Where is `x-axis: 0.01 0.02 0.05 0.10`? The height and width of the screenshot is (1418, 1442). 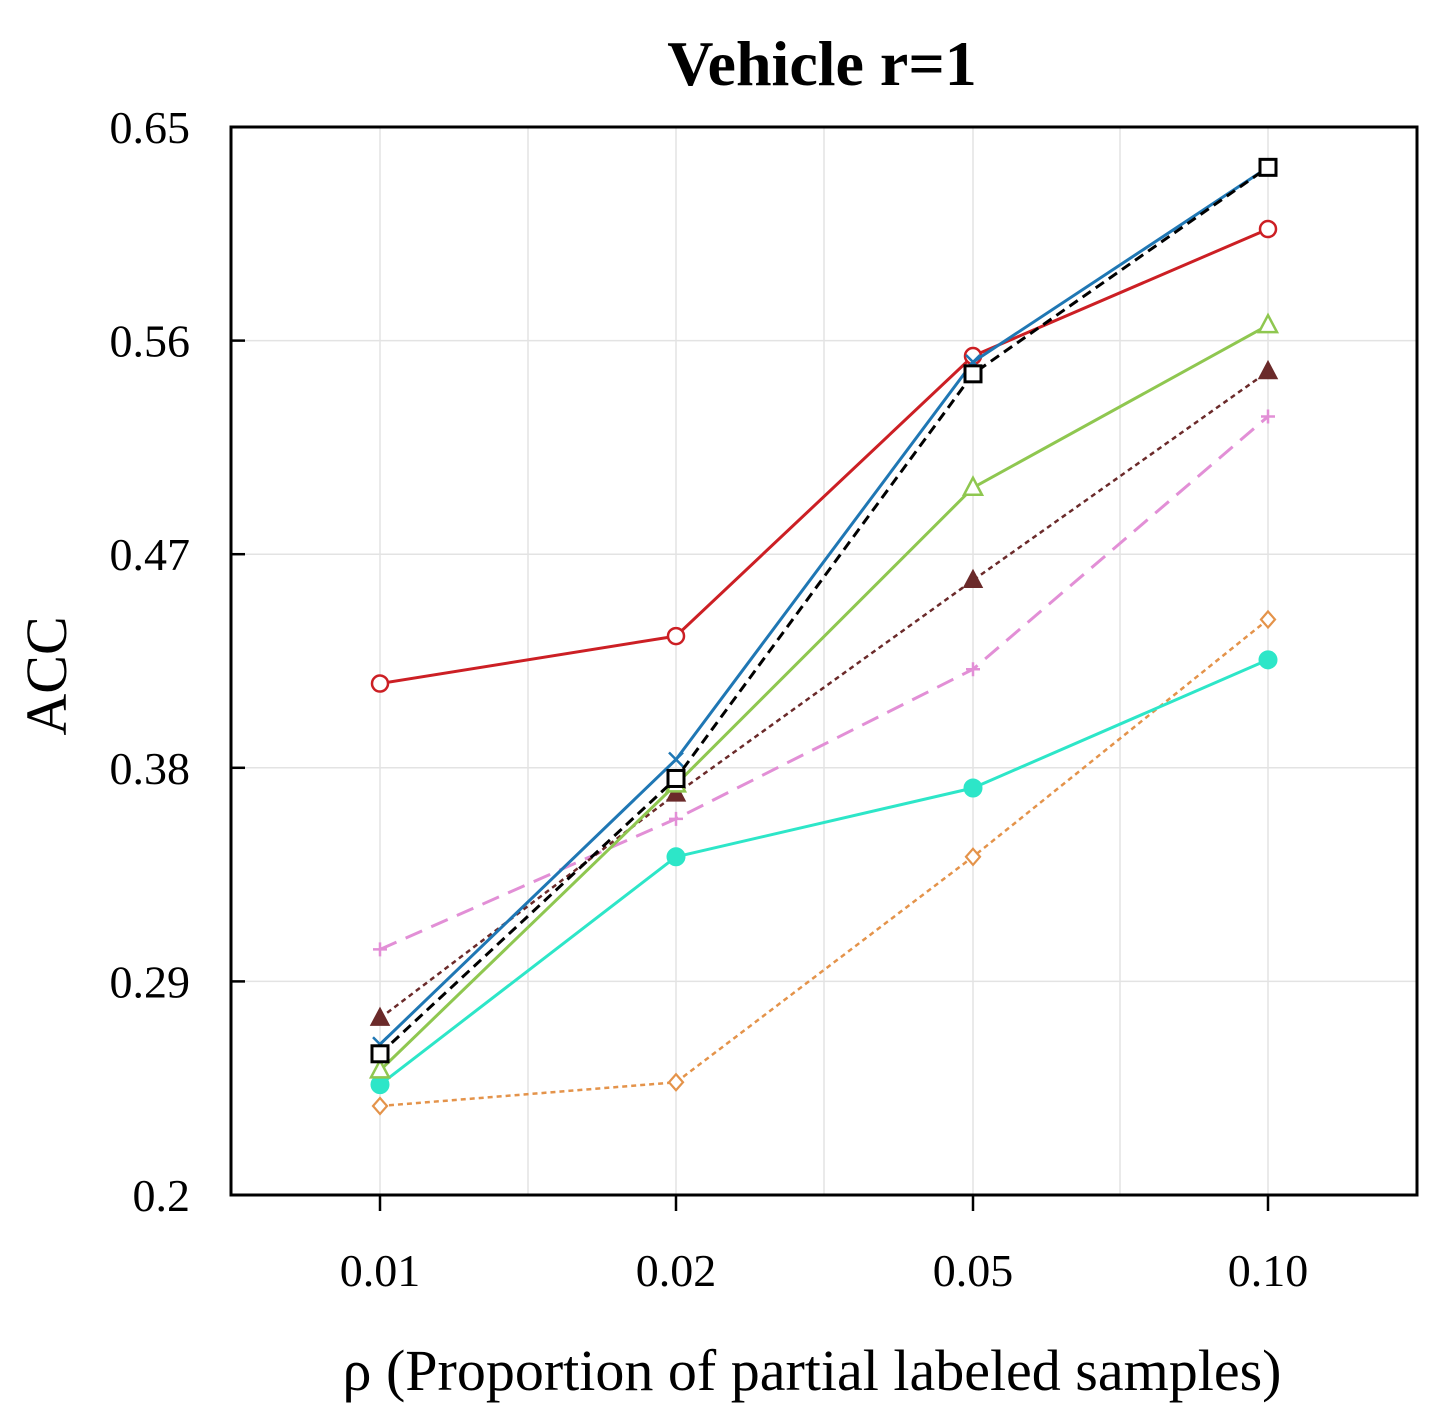 x-axis: 0.01 0.02 0.05 0.10 is located at coordinates (824, 1245).